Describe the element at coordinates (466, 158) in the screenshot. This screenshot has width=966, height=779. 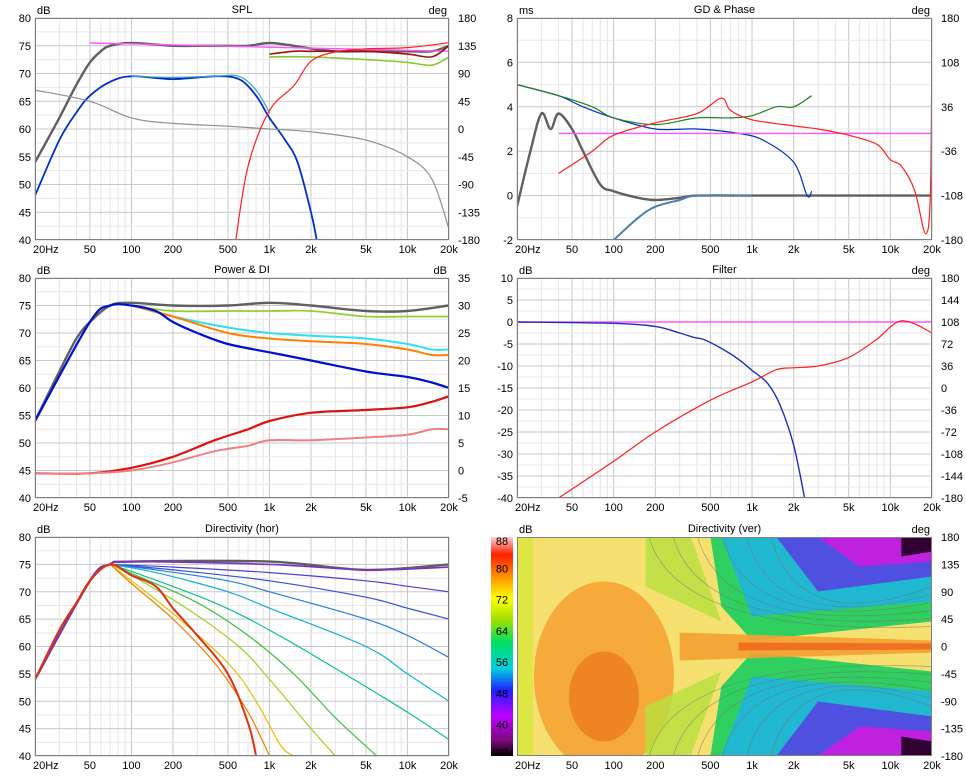
I see `y2-tick-label: -45` at that location.